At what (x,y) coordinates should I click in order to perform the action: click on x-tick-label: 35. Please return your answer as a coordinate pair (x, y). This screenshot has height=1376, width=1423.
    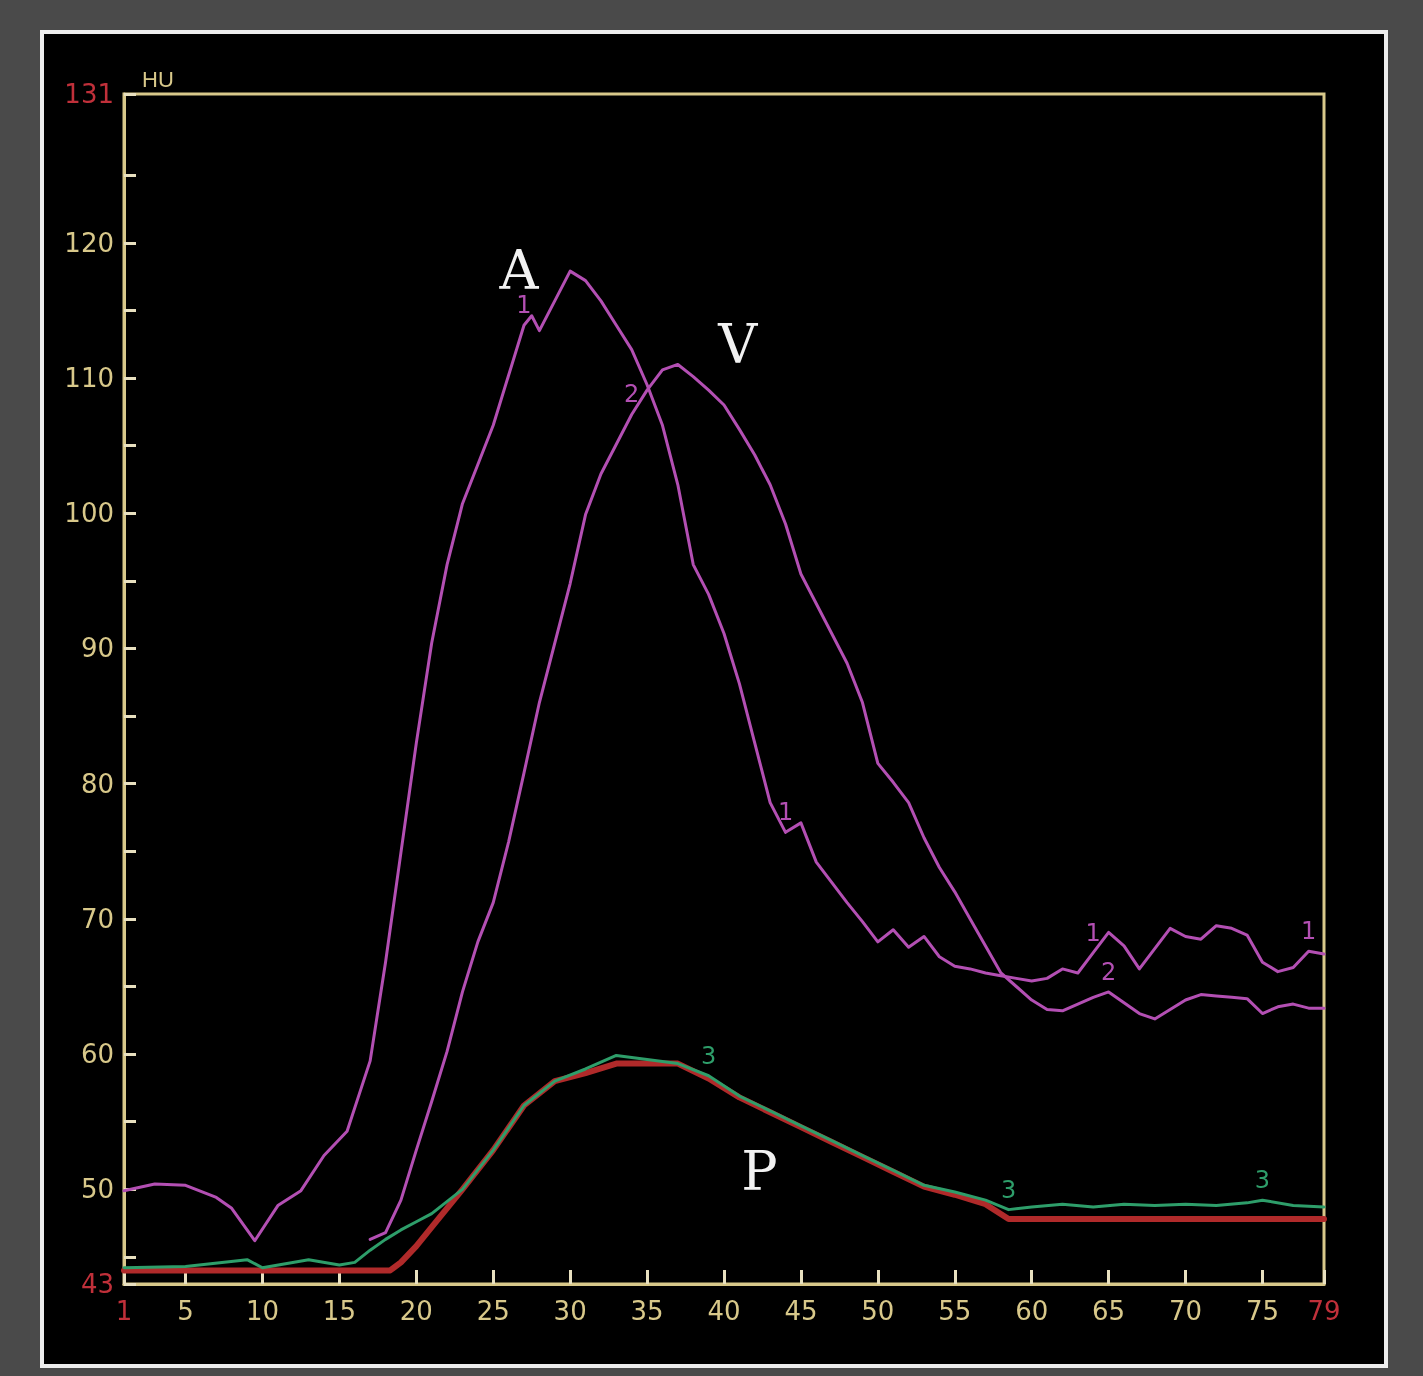
    Looking at the image, I should click on (647, 1311).